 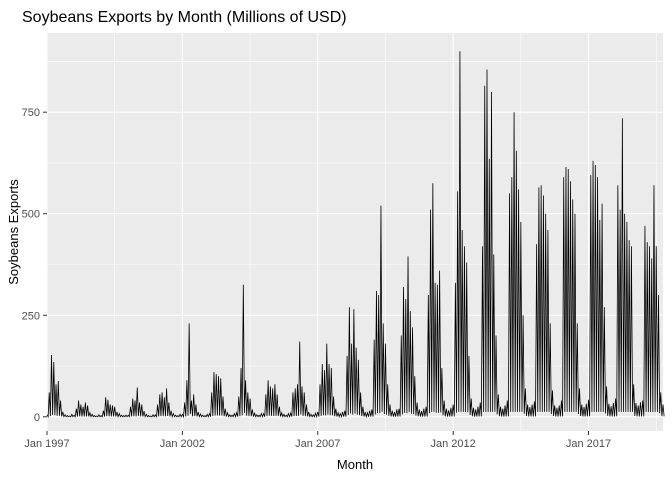 I want to click on x-tick-label: Jan 2017, so click(x=588, y=444).